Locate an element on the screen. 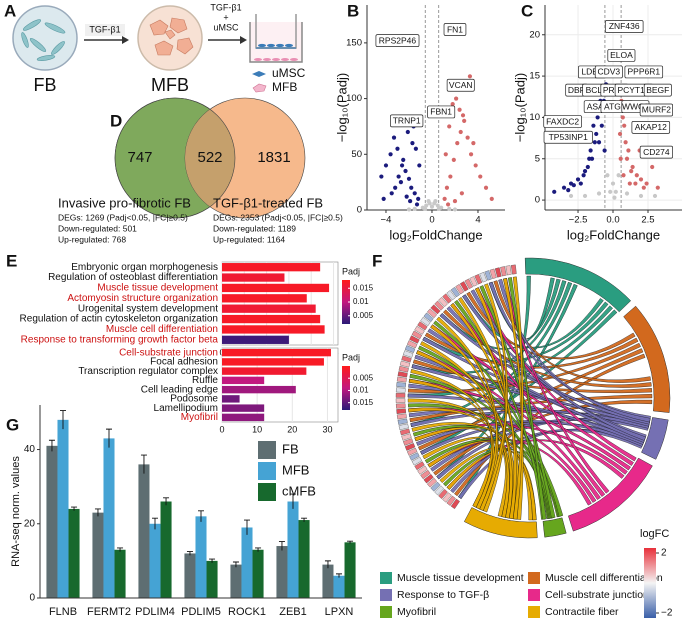 The image size is (685, 624). venn-set-title: Invasive pro-fibrotic FB is located at coordinates (124, 202).